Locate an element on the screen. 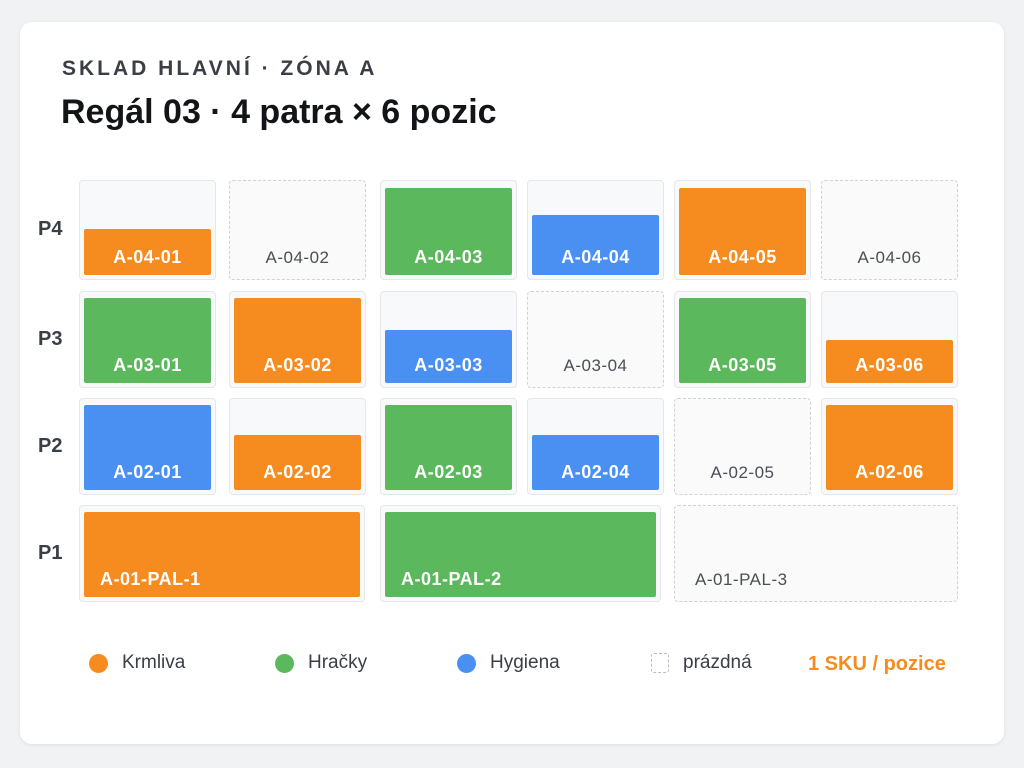 This screenshot has height=768, width=1024. slot-code: A-04-01 is located at coordinates (147, 257).